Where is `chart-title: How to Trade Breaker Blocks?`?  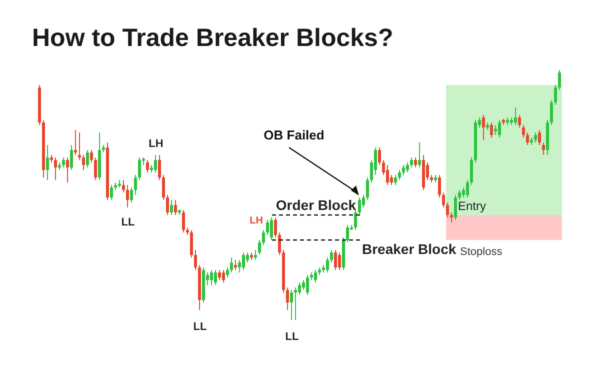
chart-title: How to Trade Breaker Blocks? is located at coordinates (213, 38).